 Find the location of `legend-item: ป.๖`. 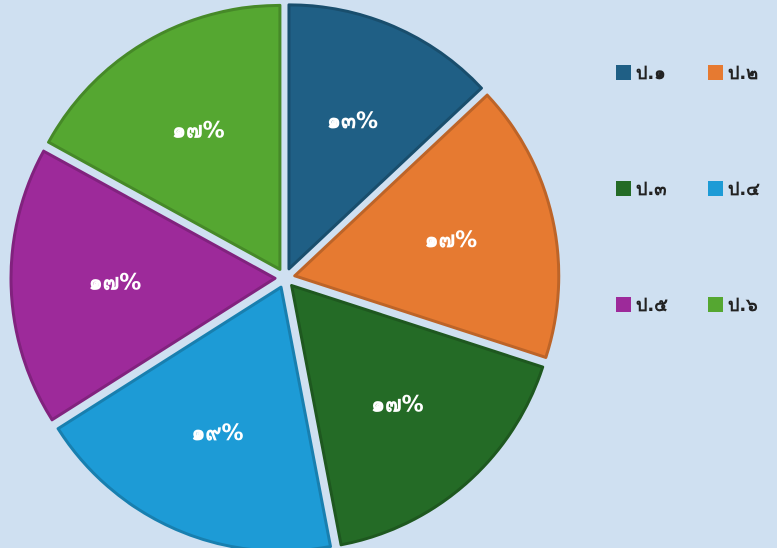

legend-item: ป.๖ is located at coordinates (742, 304).